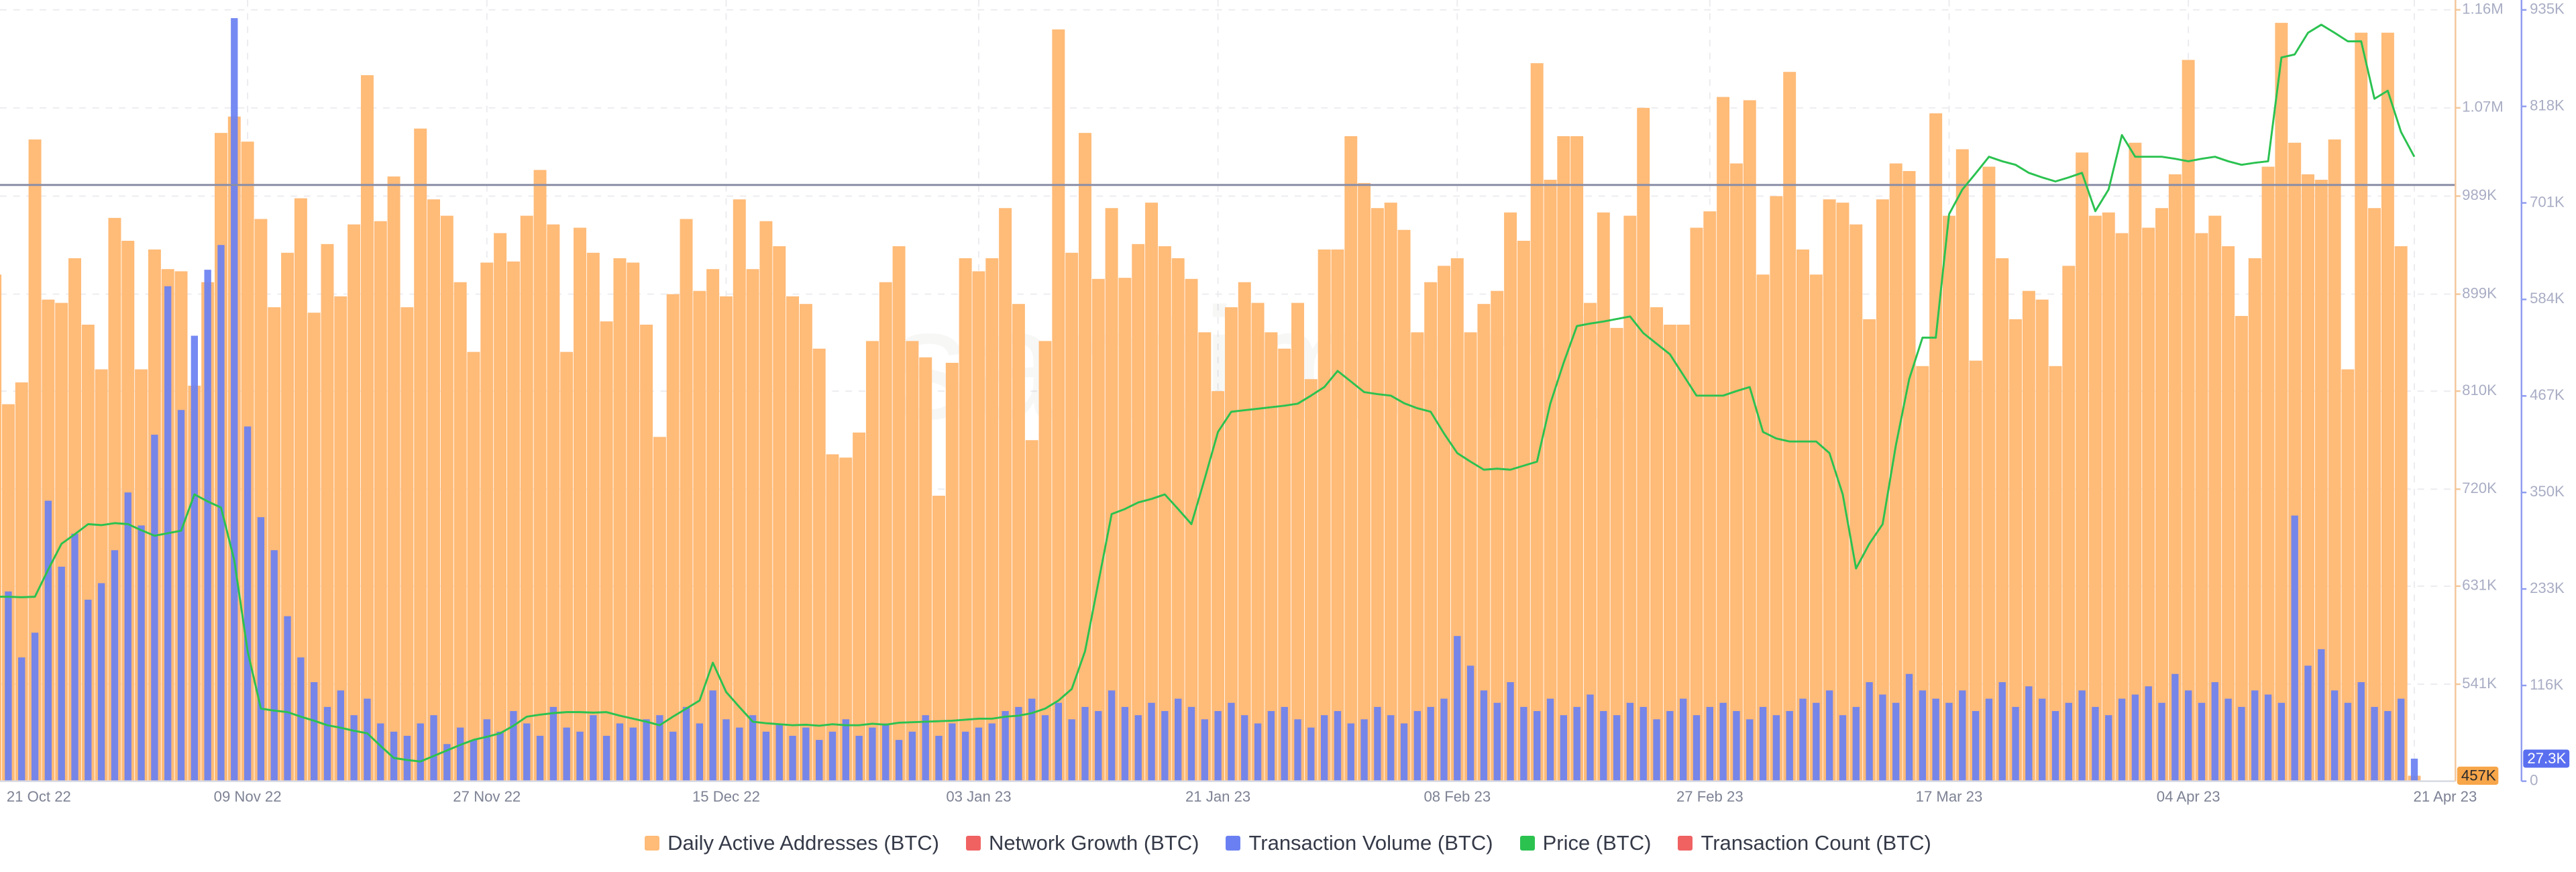 The height and width of the screenshot is (872, 2576). I want to click on y2-tick-label: 584K, so click(2547, 298).